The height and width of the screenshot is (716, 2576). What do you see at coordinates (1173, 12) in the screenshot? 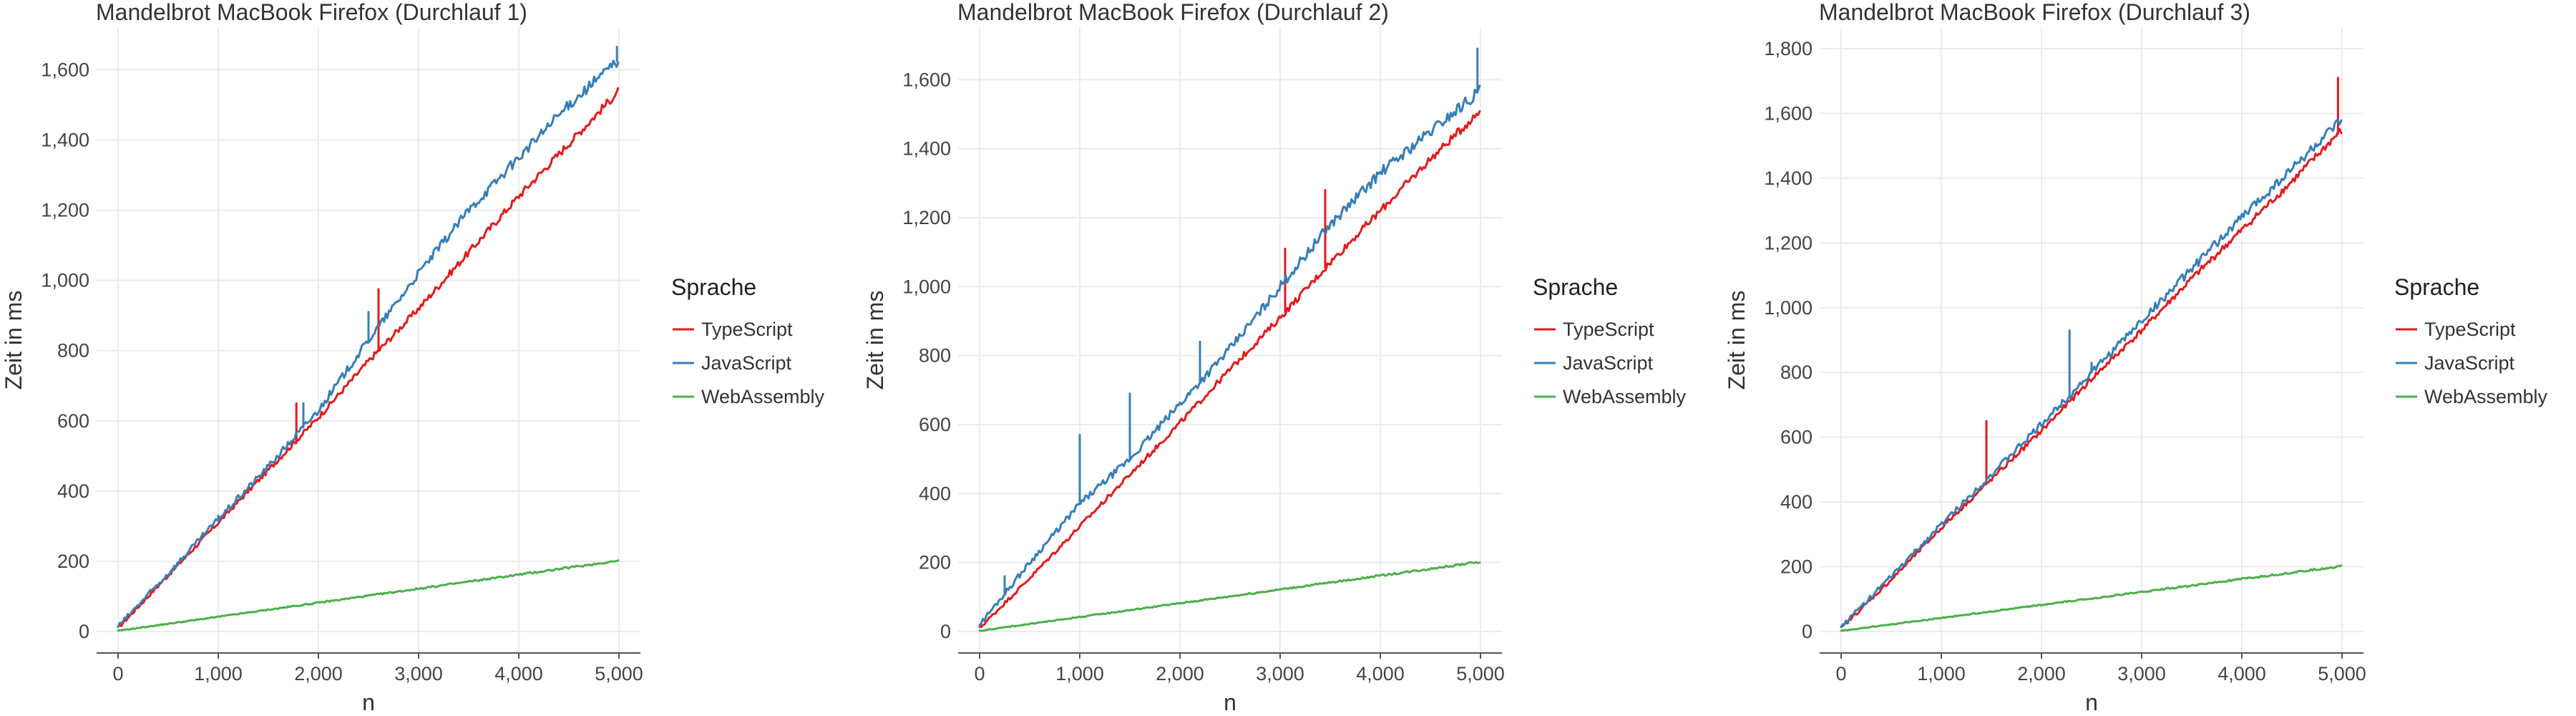
I see `chart-title: Mandelbrot MacBook Firefox (Durchlauf 2)` at bounding box center [1173, 12].